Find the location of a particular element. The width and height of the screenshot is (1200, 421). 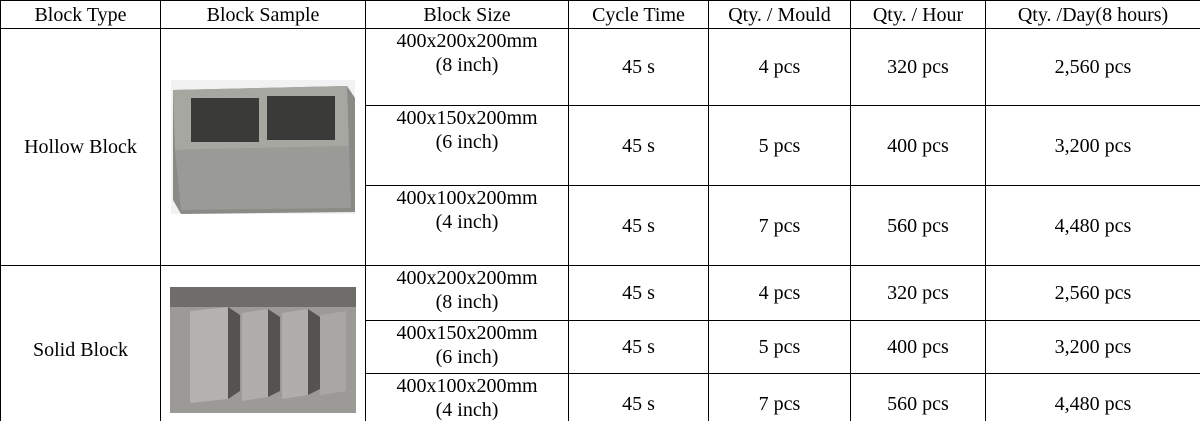

header-cell: Cycle Time is located at coordinates (638, 14).